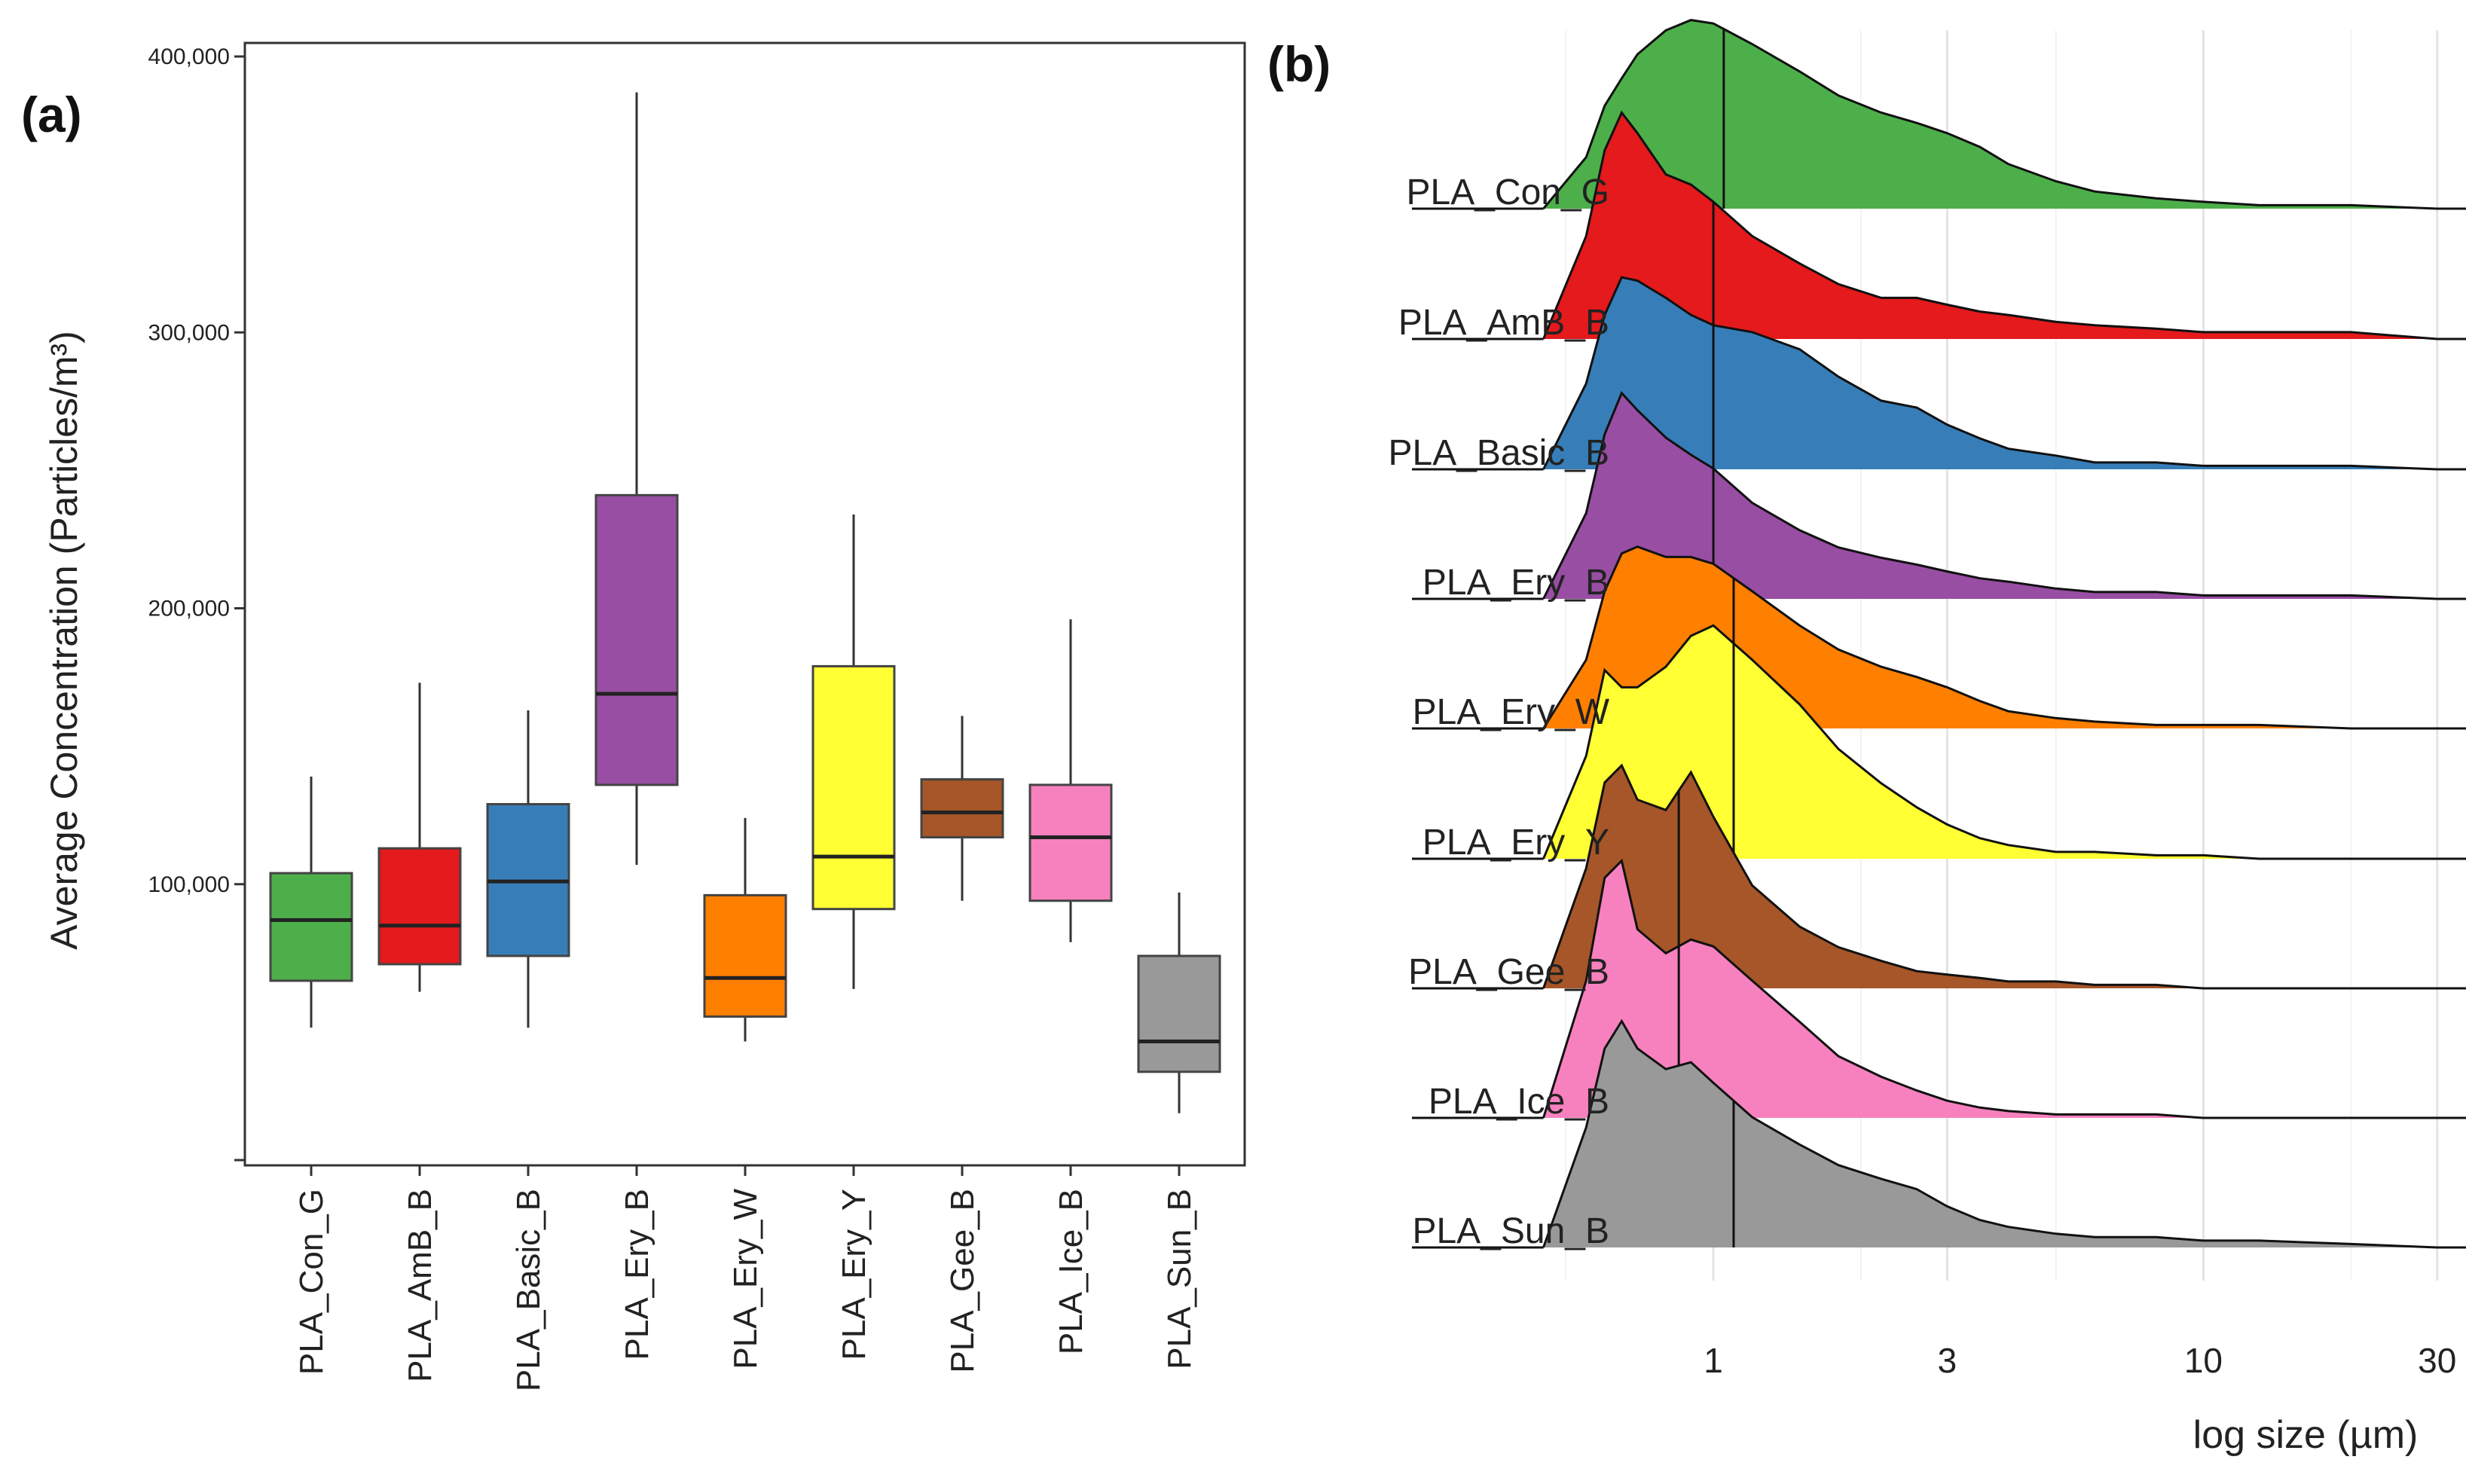 The height and width of the screenshot is (1484, 2466). I want to click on x-tick-label: 30, so click(2437, 1360).